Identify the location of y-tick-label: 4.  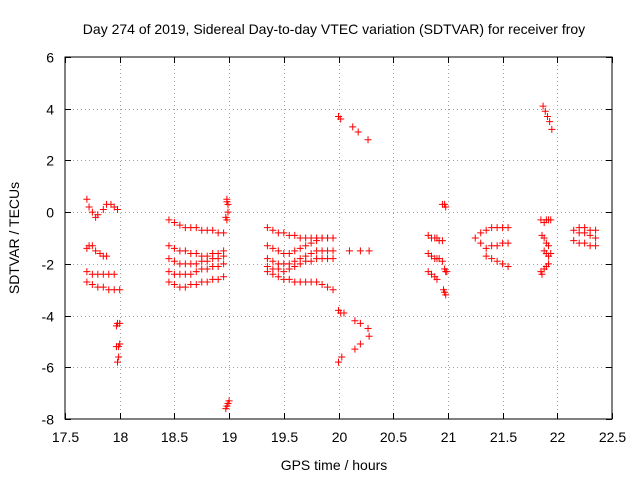
(50, 110).